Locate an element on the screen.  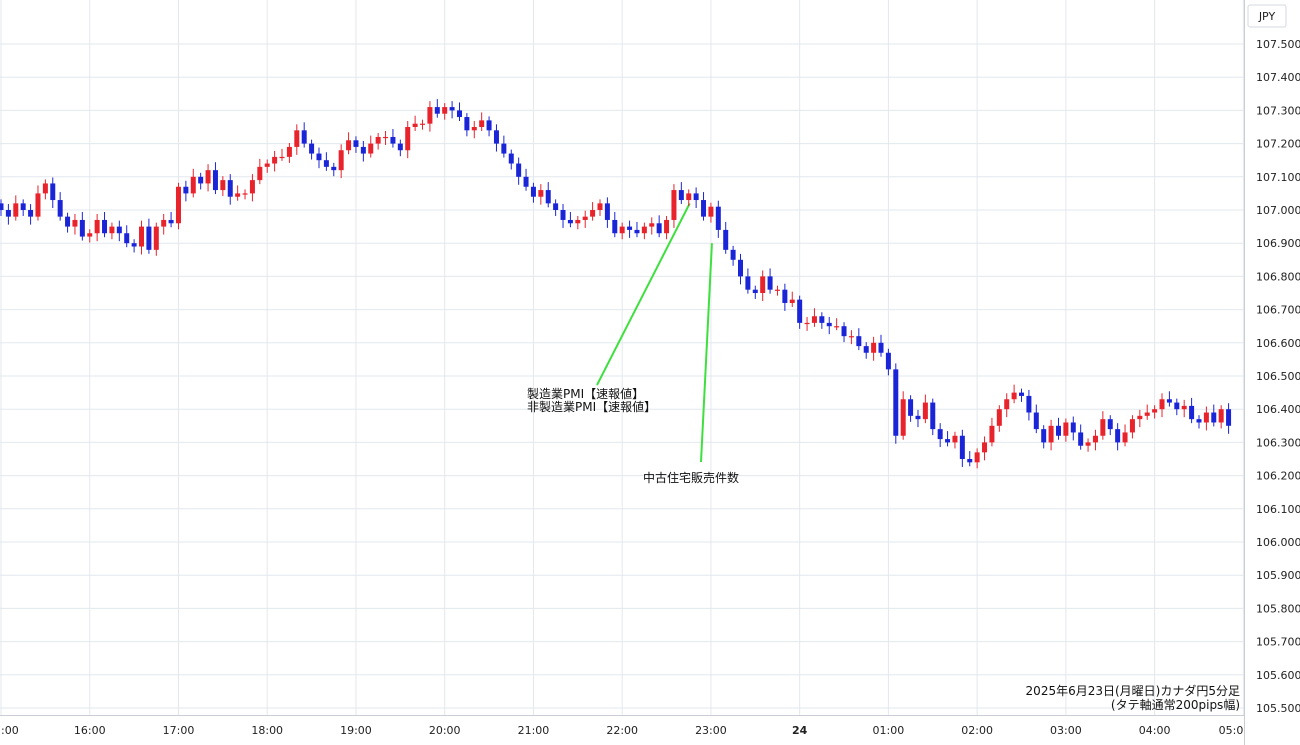
price-tick-label: 106.800 is located at coordinates (1278, 276).